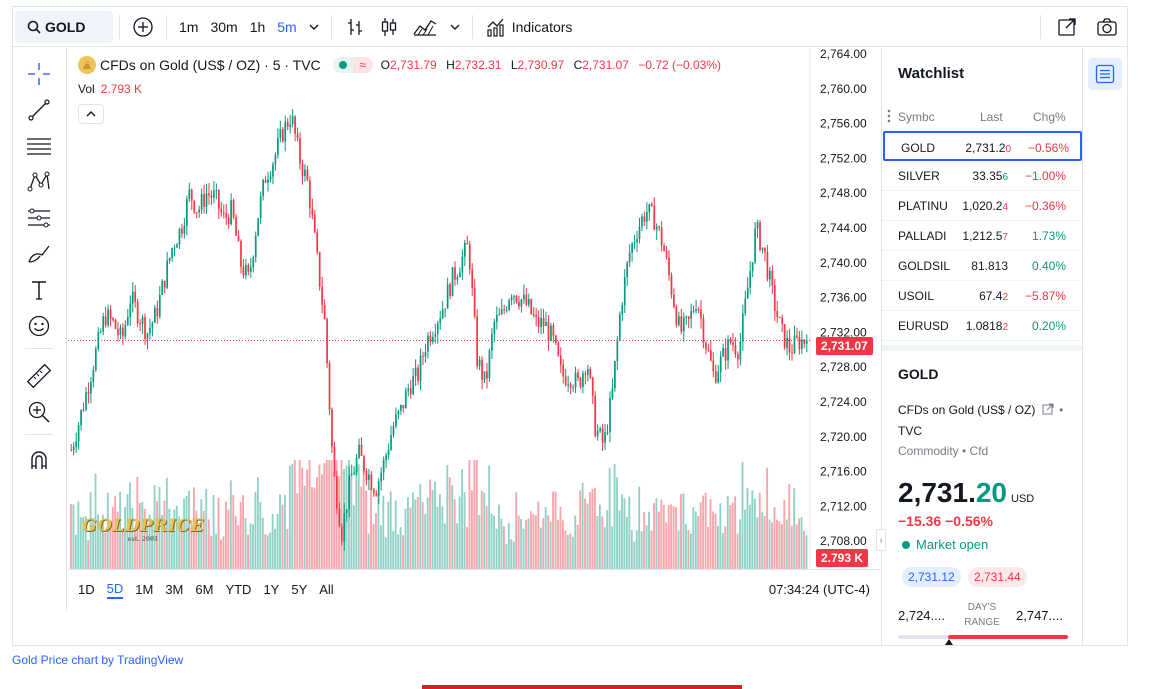  What do you see at coordinates (39, 326) in the screenshot?
I see `emoji-tool` at bounding box center [39, 326].